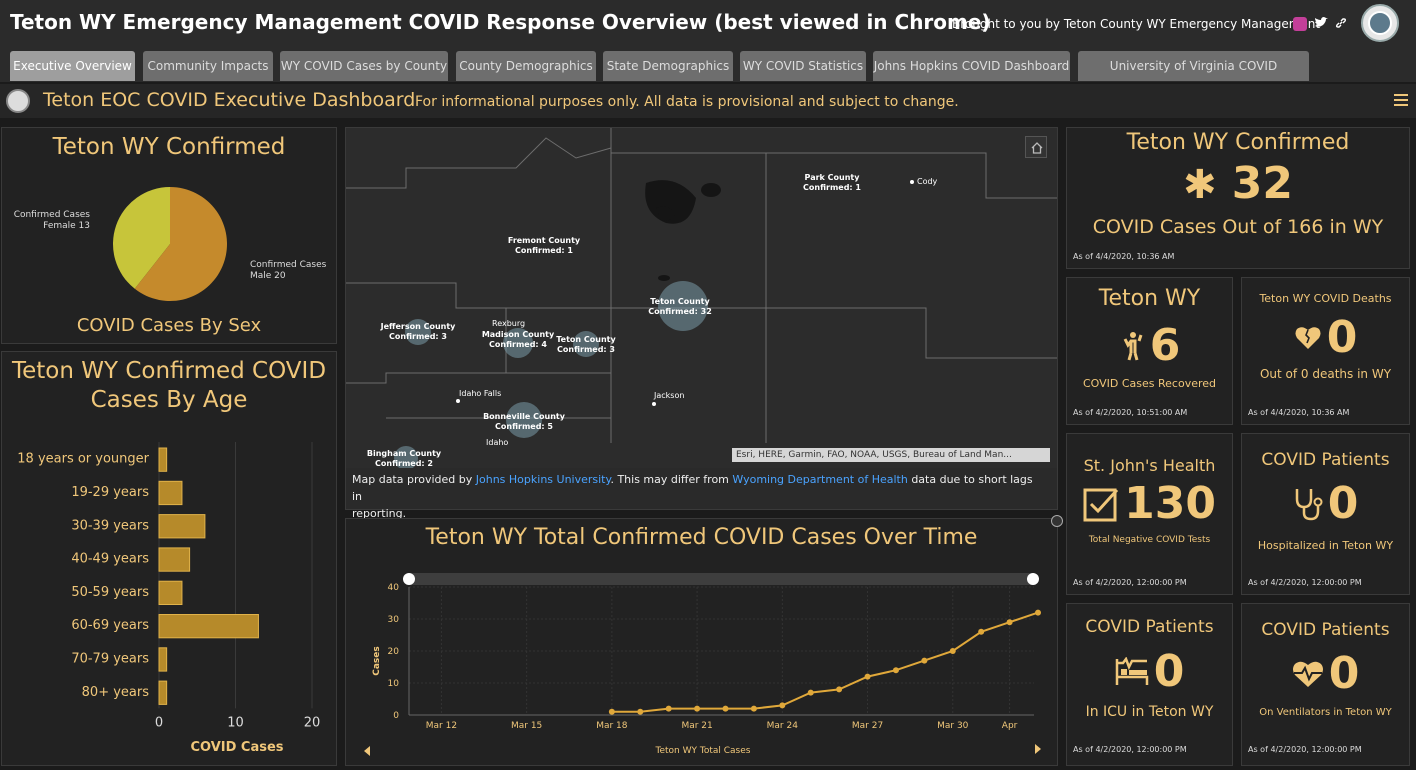 This screenshot has height=770, width=1416. I want to click on map-home-button, so click(1036, 147).